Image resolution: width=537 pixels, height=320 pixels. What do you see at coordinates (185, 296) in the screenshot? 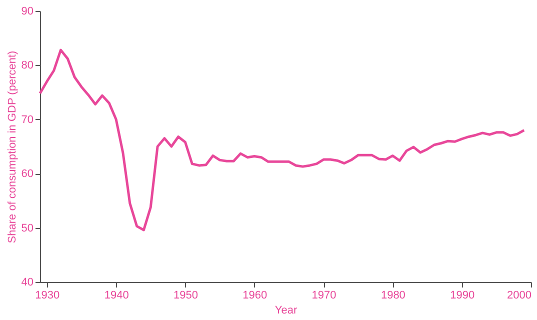
I see `x-tick-label: 1950` at bounding box center [185, 296].